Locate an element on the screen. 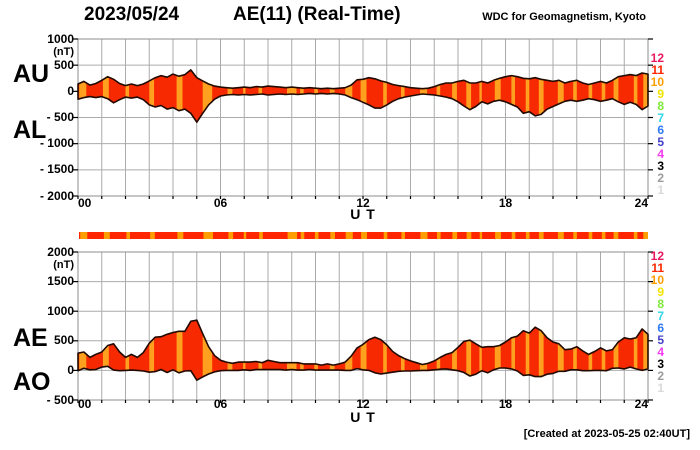 Image resolution: width=700 pixels, height=450 pixels. au-label: AU is located at coordinates (31, 74).